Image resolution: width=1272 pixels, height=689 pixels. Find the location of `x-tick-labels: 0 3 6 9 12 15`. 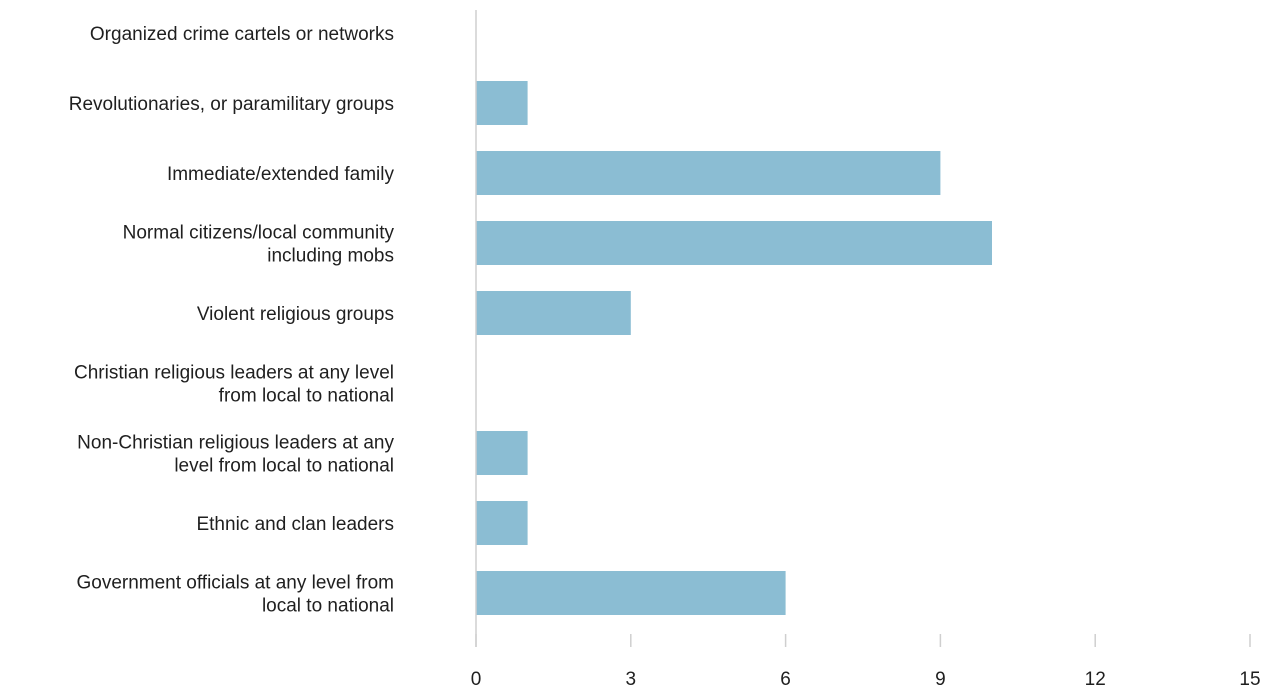

x-tick-labels: 0 3 6 9 12 15 is located at coordinates (866, 679).